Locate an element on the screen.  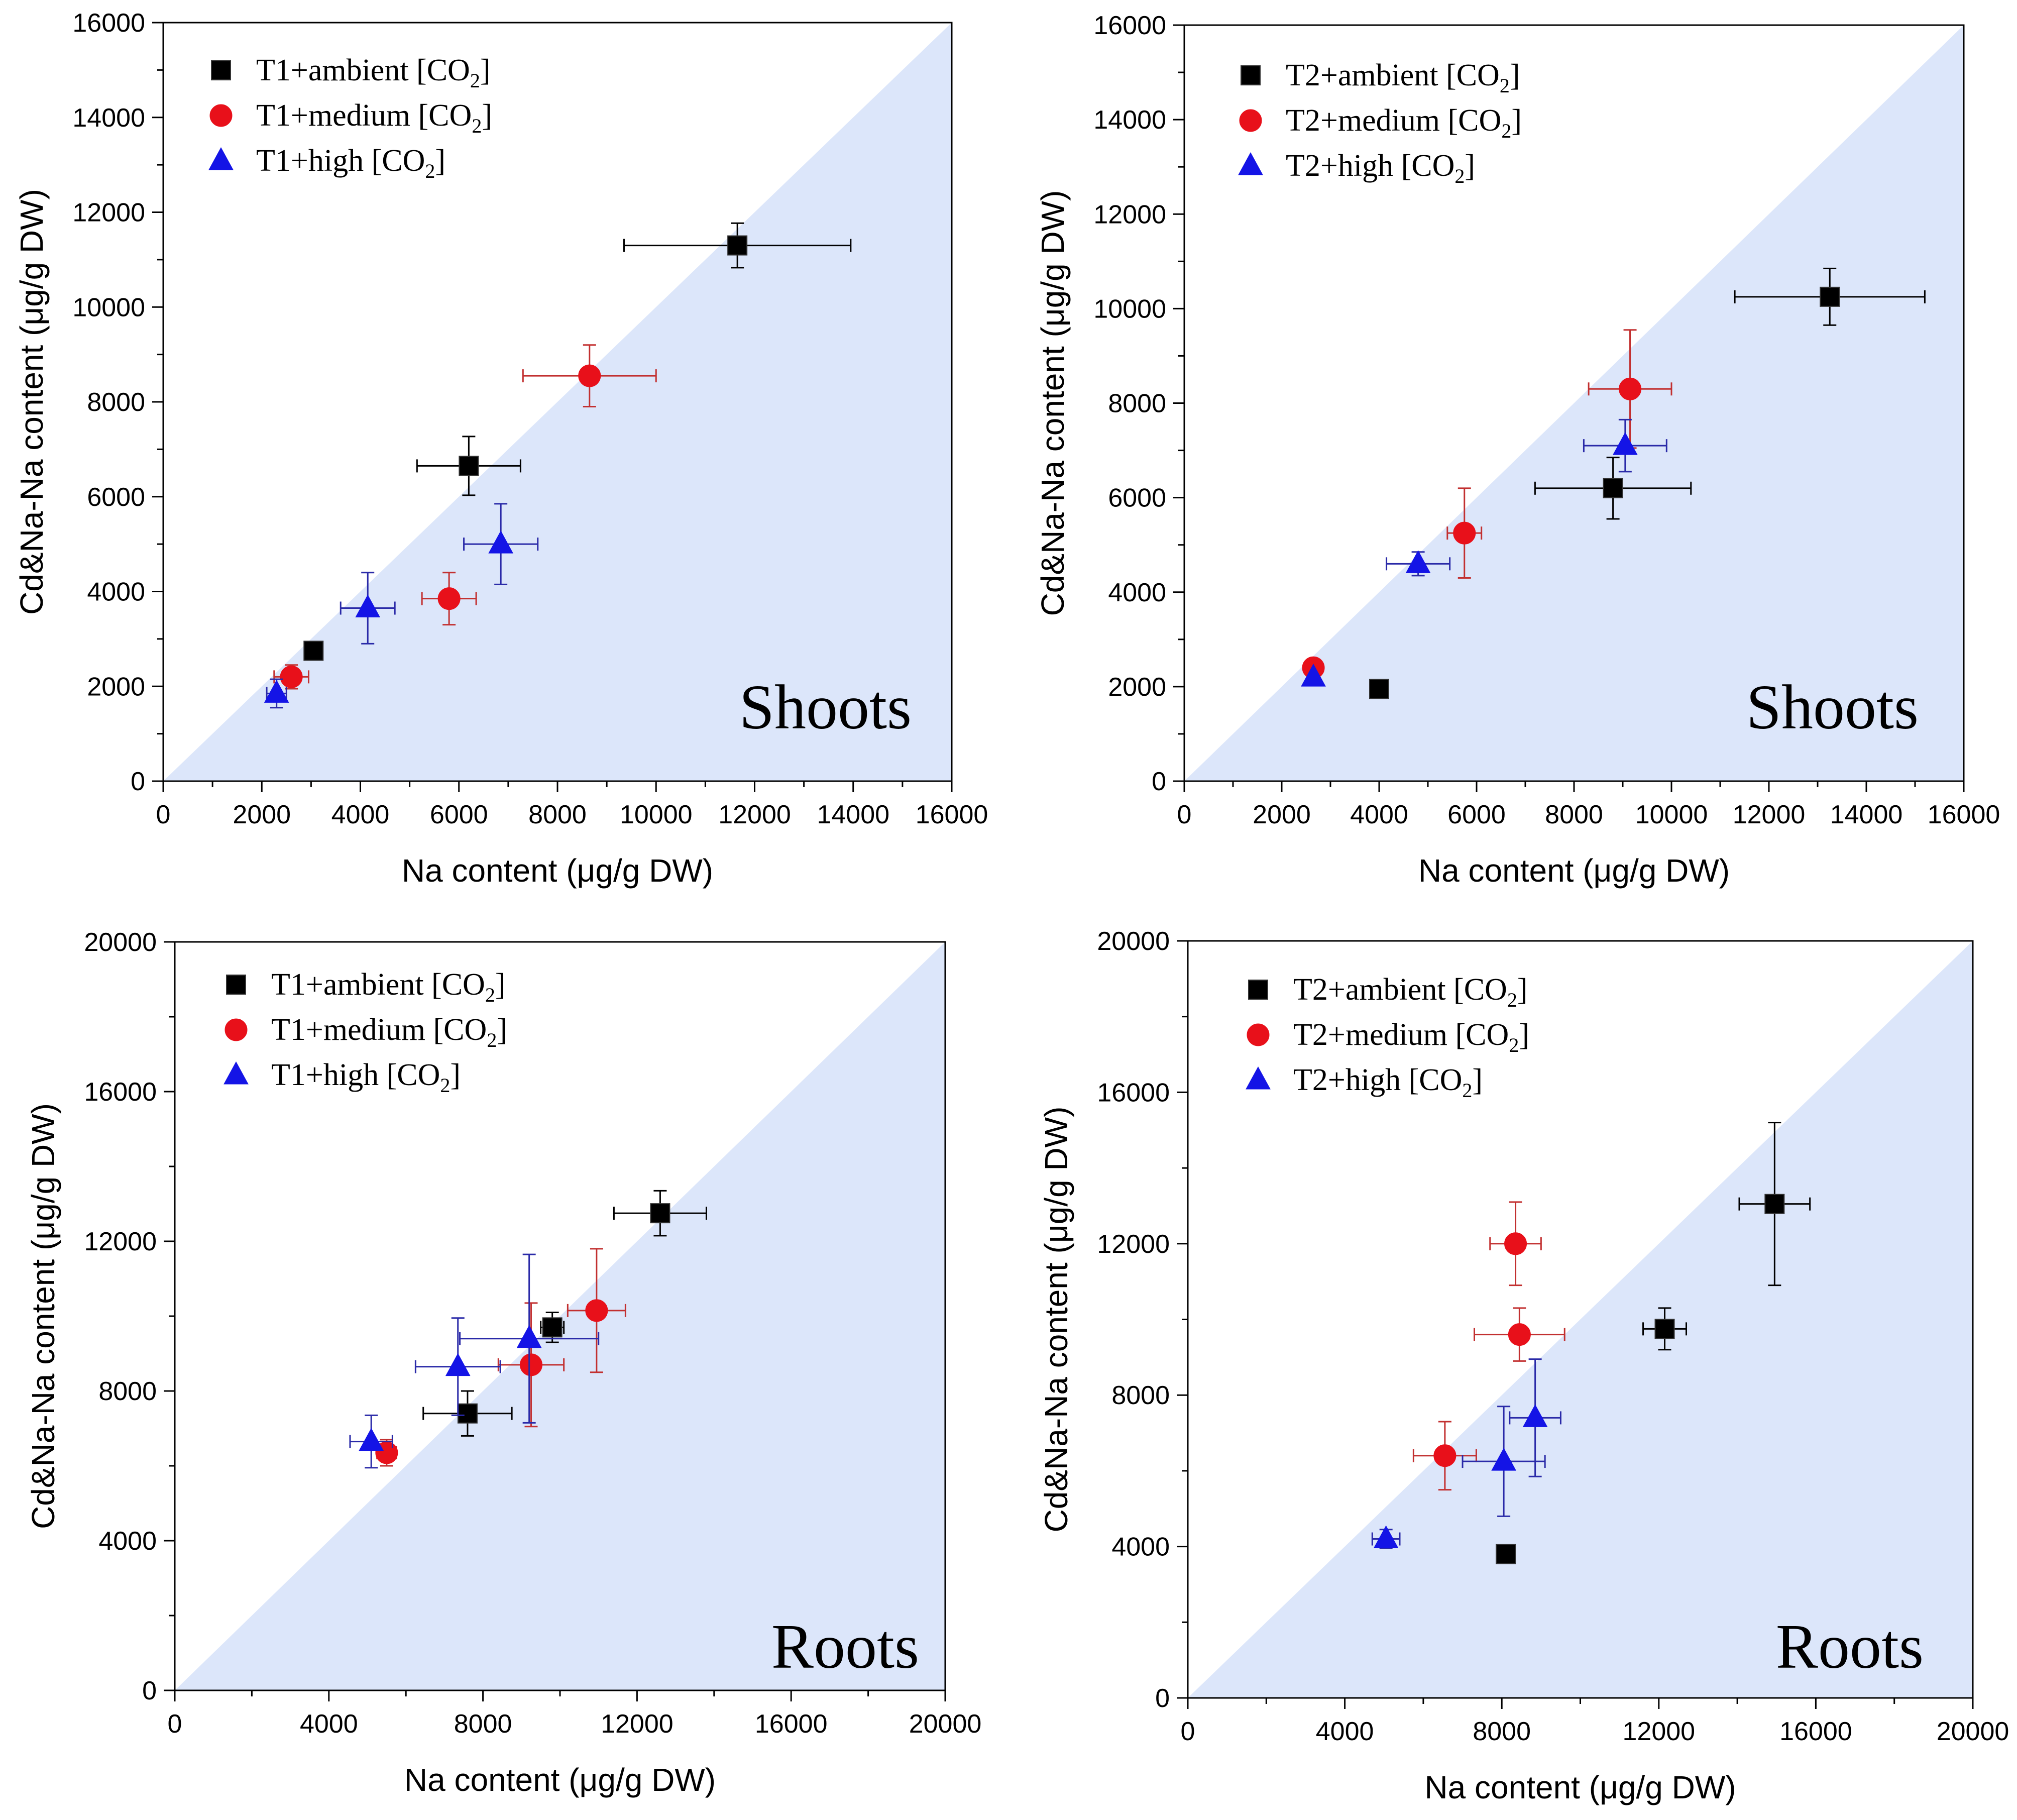
legend-label: T1+ambient [CO2] is located at coordinates (388, 987).